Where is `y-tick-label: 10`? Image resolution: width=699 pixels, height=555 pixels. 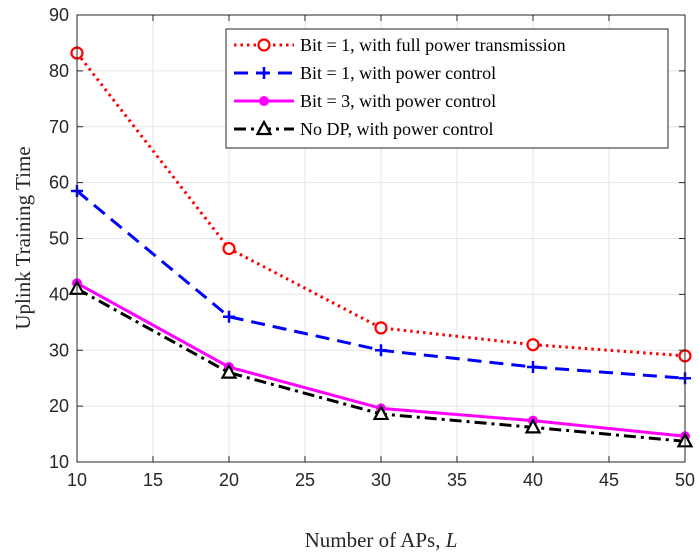 y-tick-label: 10 is located at coordinates (59, 462).